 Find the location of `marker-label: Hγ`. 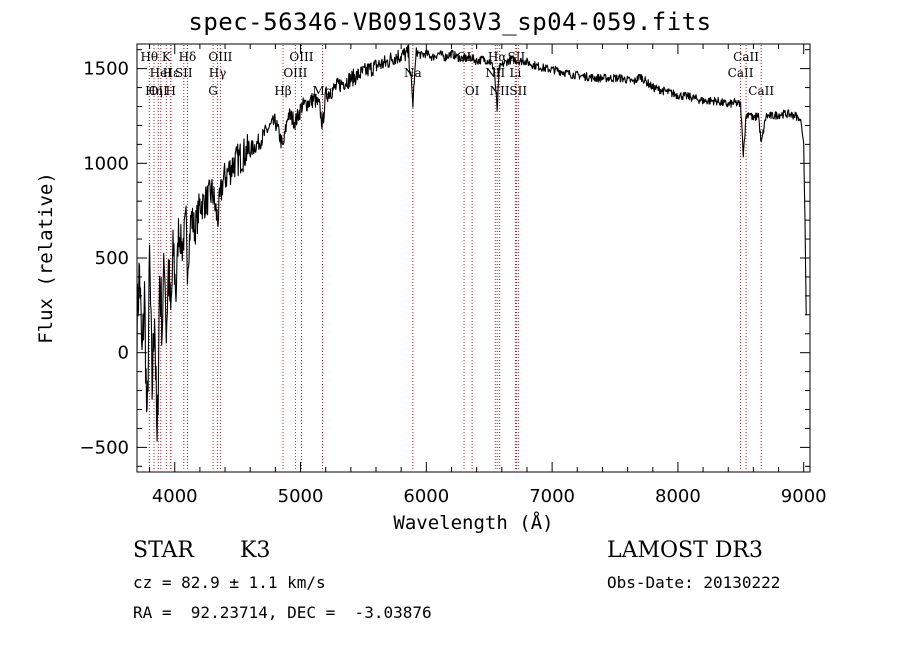

marker-label: Hγ is located at coordinates (218, 73).